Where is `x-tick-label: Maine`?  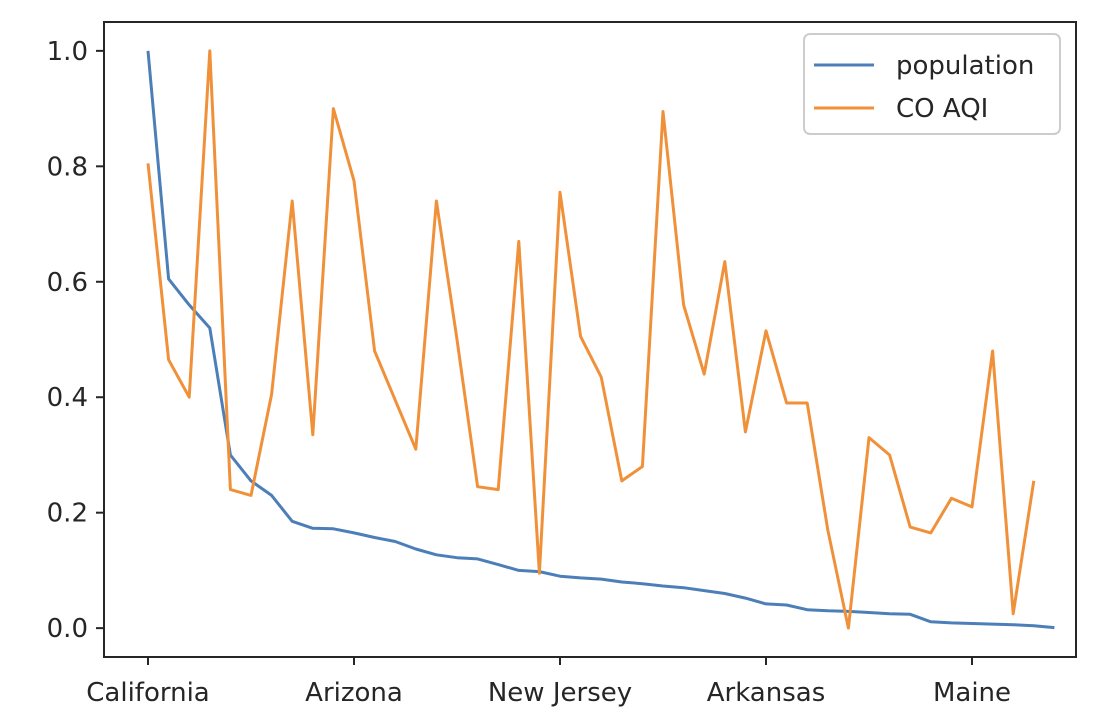 x-tick-label: Maine is located at coordinates (972, 693).